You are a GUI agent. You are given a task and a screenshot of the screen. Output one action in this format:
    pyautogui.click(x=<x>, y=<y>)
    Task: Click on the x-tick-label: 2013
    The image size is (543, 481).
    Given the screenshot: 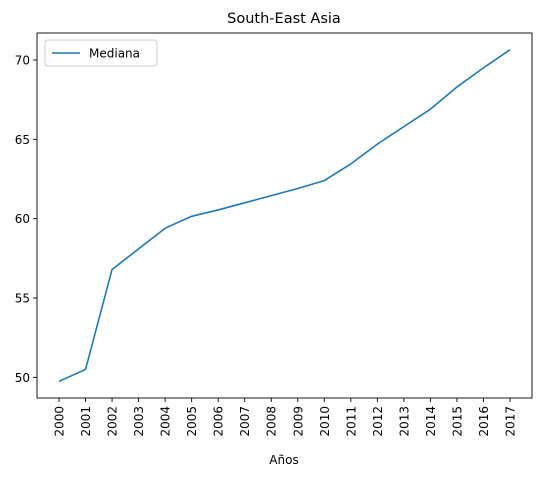 What is the action you would take?
    pyautogui.click(x=404, y=421)
    